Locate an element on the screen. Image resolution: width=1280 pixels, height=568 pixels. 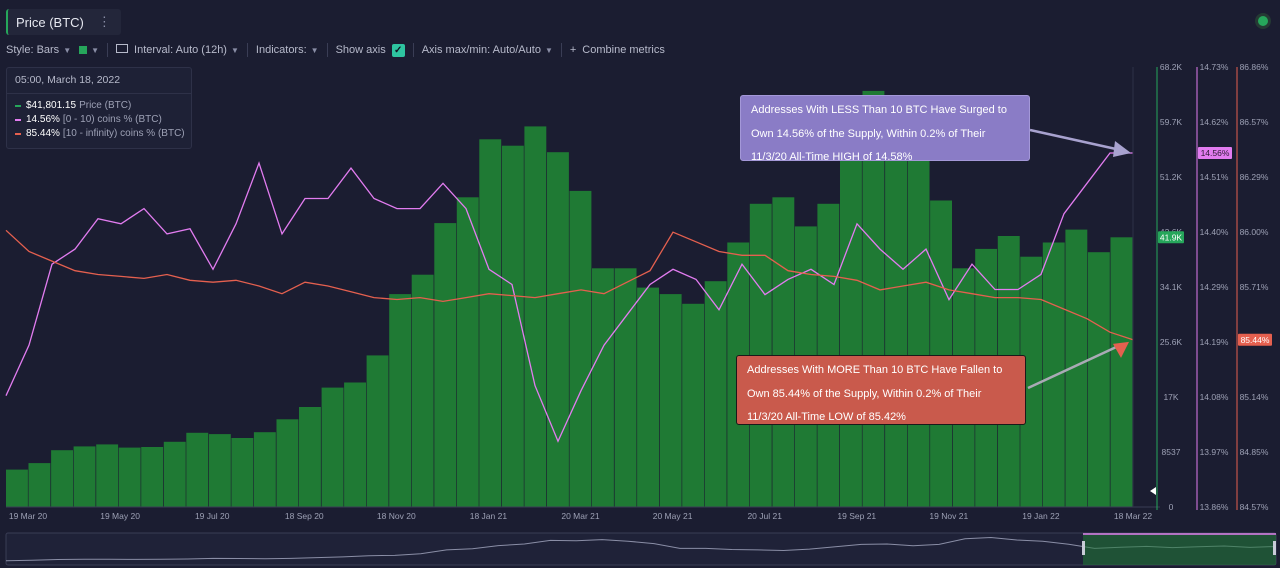
style-dropdown: Style: Bars ▼ is located at coordinates (38, 50).